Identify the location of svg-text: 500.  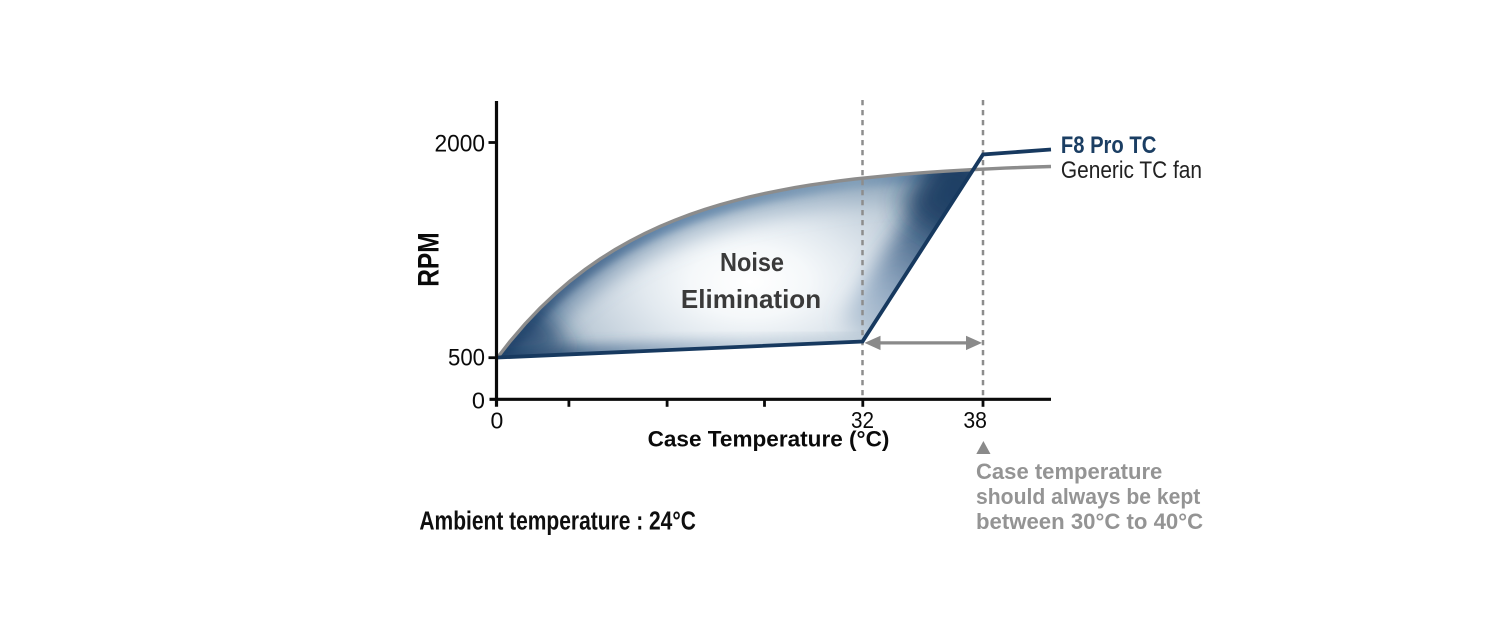
(466, 358).